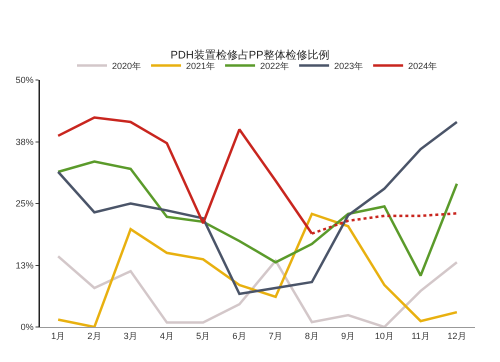 Image resolution: width=500 pixels, height=362 pixels. What do you see at coordinates (25, 80) in the screenshot?
I see `y-tick-label: 50%` at bounding box center [25, 80].